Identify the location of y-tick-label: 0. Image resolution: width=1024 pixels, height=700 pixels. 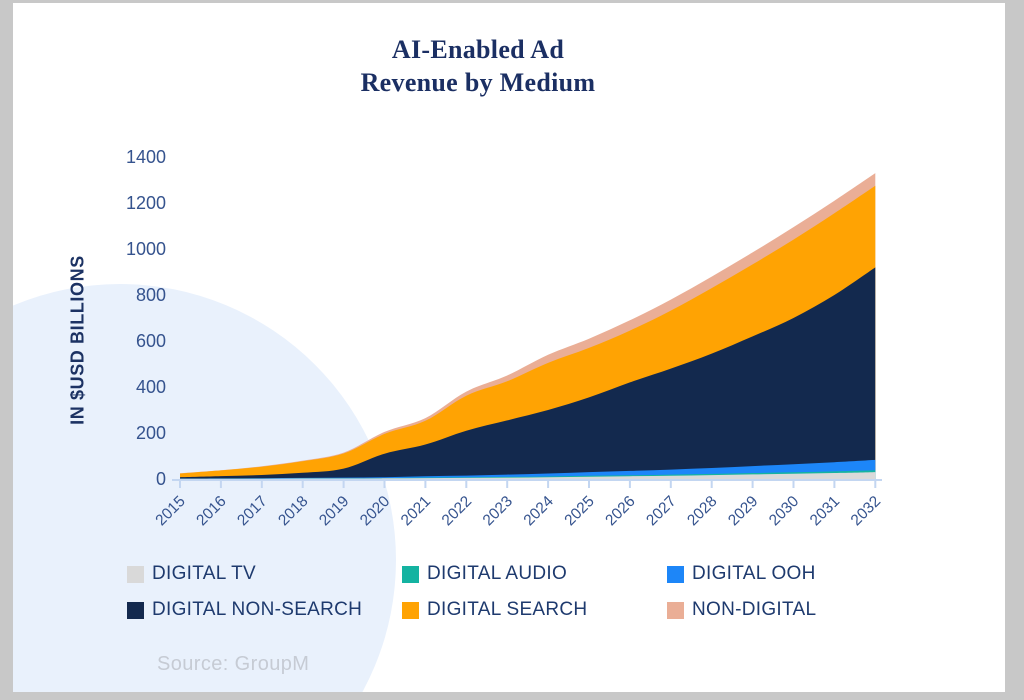
(161, 479).